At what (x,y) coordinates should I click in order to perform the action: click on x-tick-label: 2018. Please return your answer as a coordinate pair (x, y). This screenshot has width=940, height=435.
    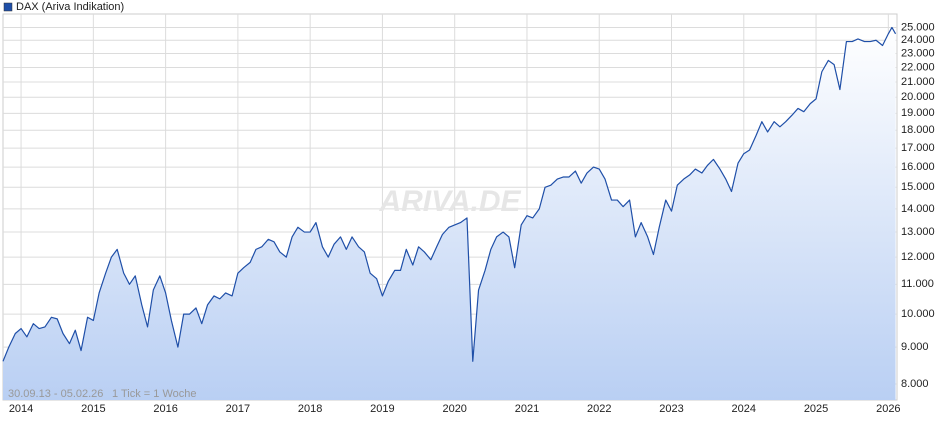
    Looking at the image, I should click on (310, 409).